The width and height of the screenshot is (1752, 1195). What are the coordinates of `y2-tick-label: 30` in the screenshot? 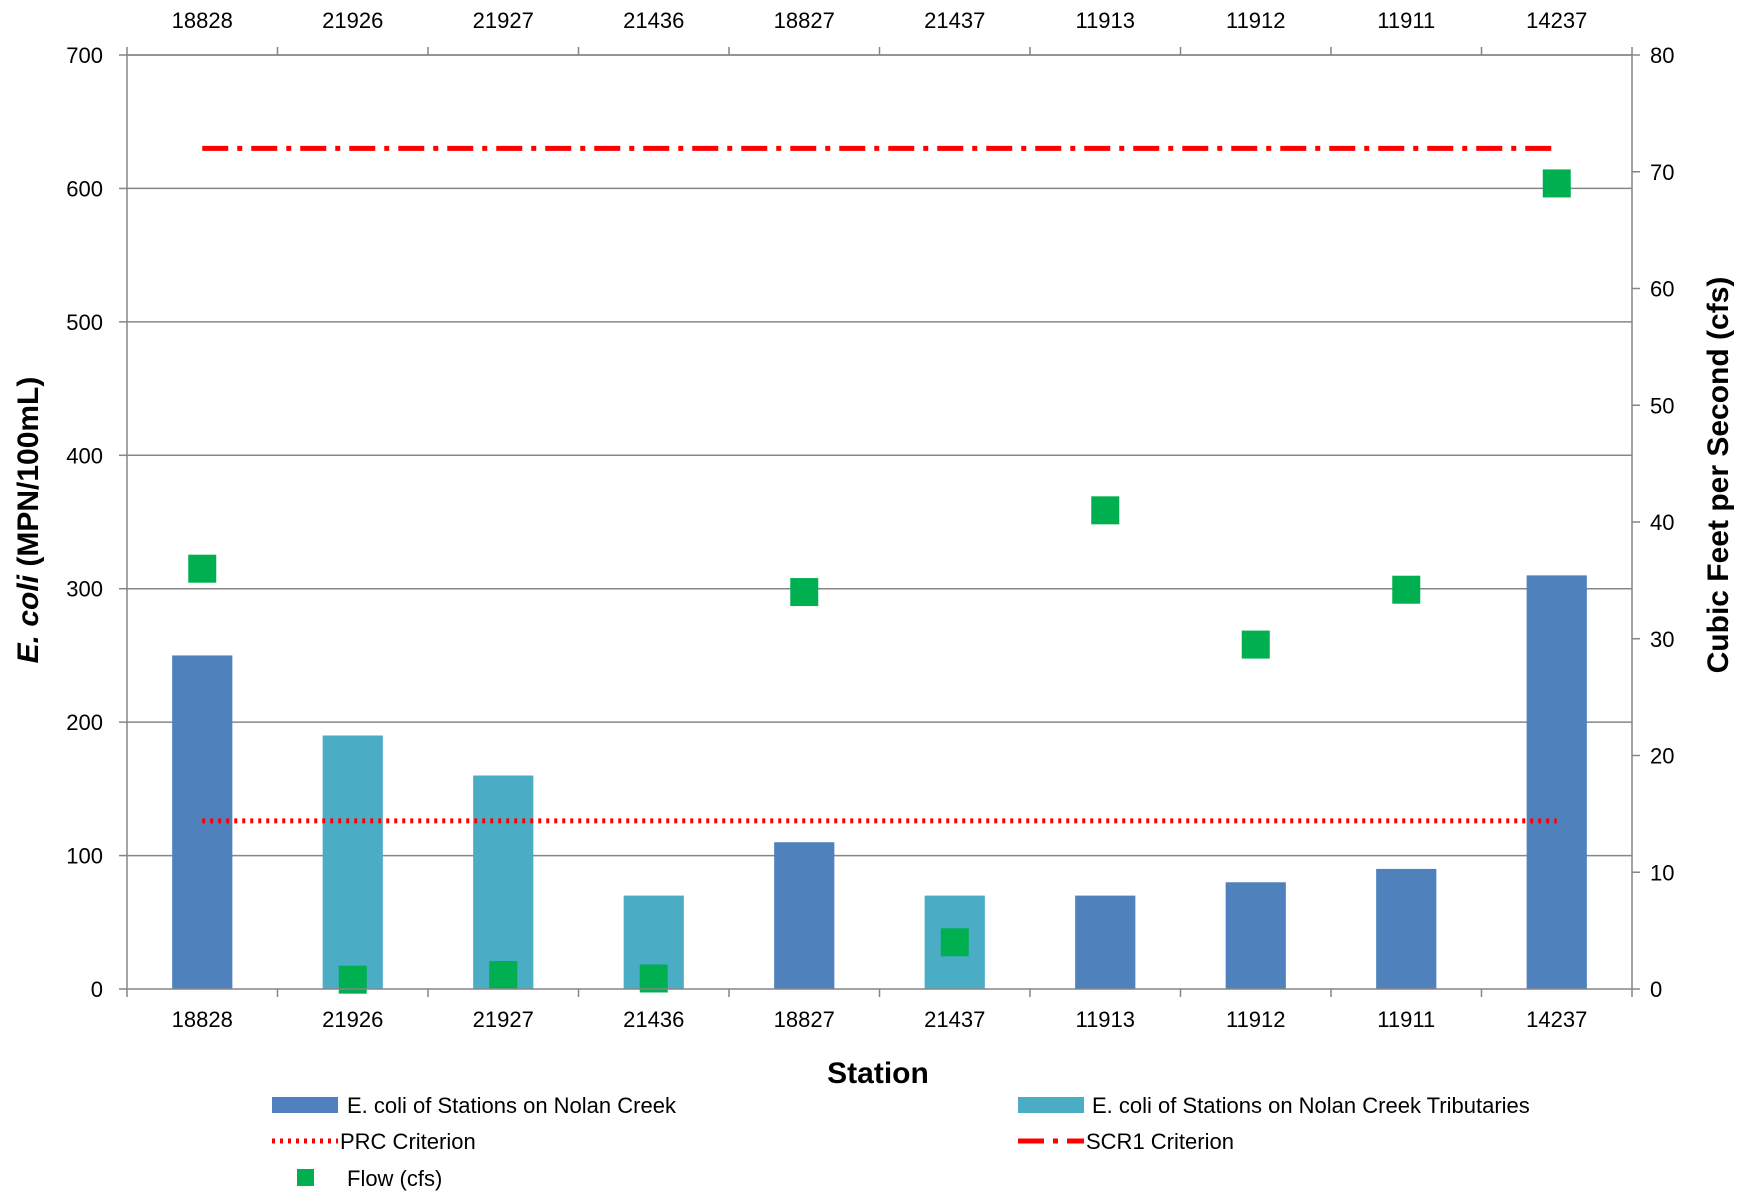 It's located at (1662, 639).